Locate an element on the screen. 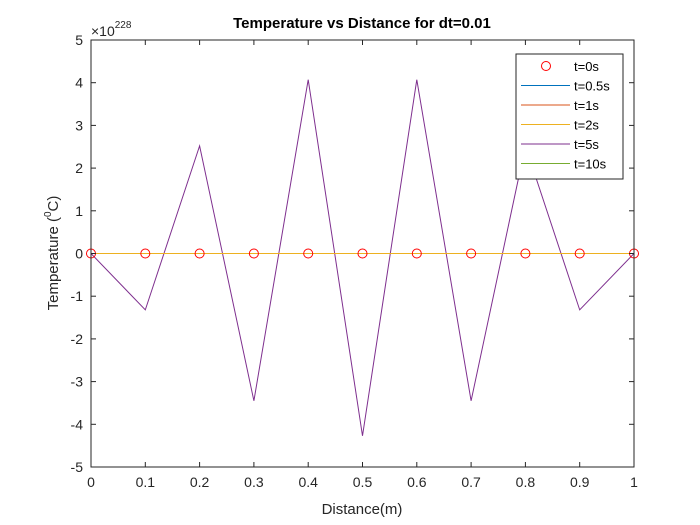 Image resolution: width=700 pixels, height=525 pixels. legend-entry-label: t=10s is located at coordinates (590, 164).